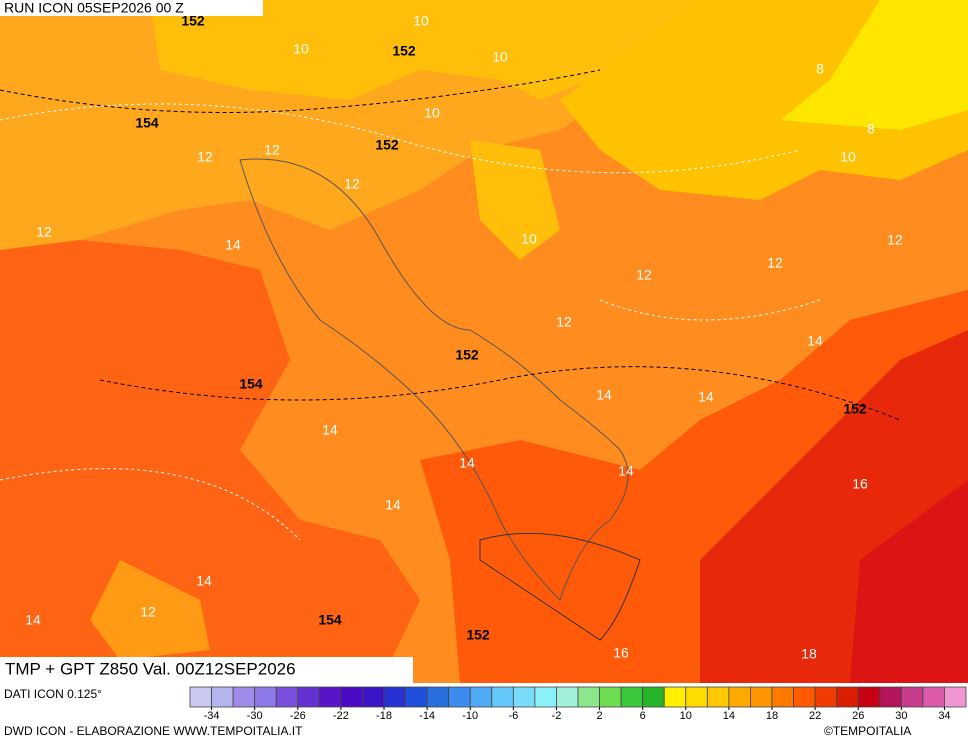  What do you see at coordinates (150, 668) in the screenshot?
I see `product-label: TMP + GPT Z850 Val. 00Z12SEP2026` at bounding box center [150, 668].